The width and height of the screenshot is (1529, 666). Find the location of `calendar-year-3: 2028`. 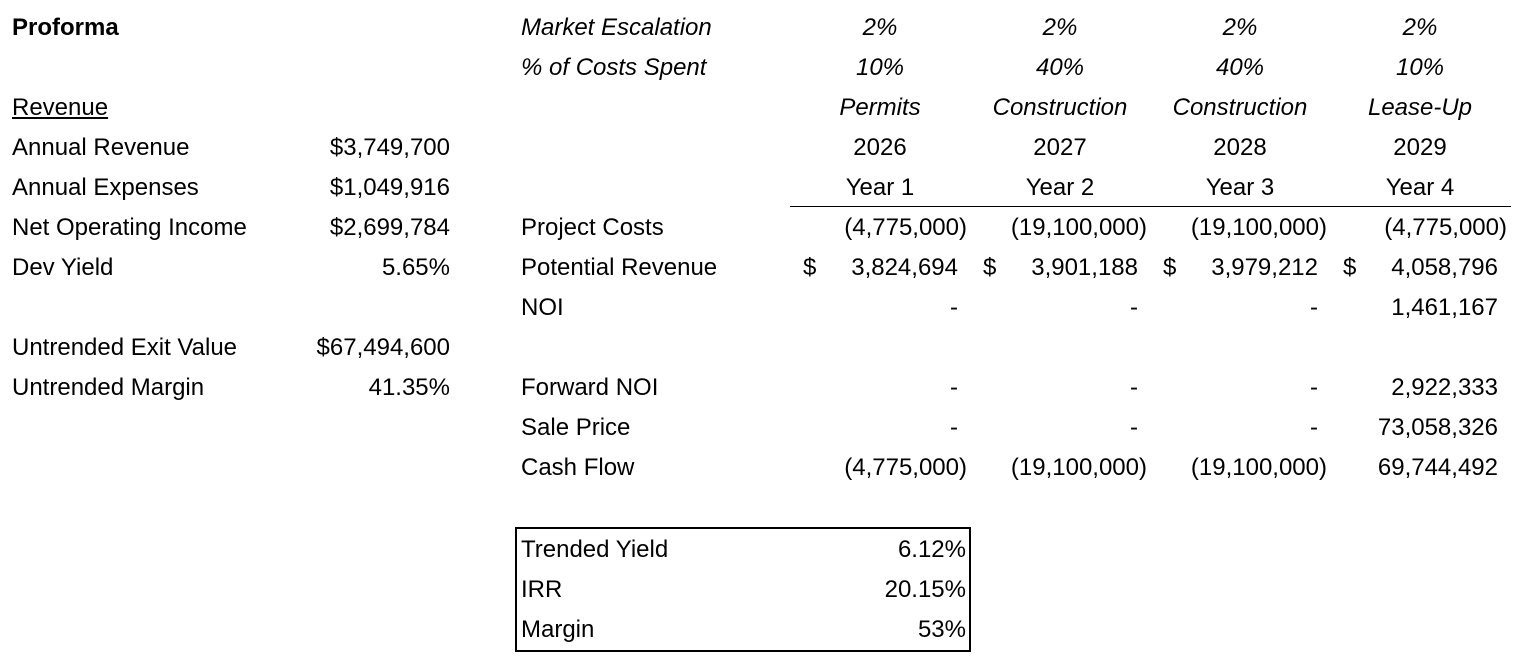

calendar-year-3: 2028 is located at coordinates (1240, 147).